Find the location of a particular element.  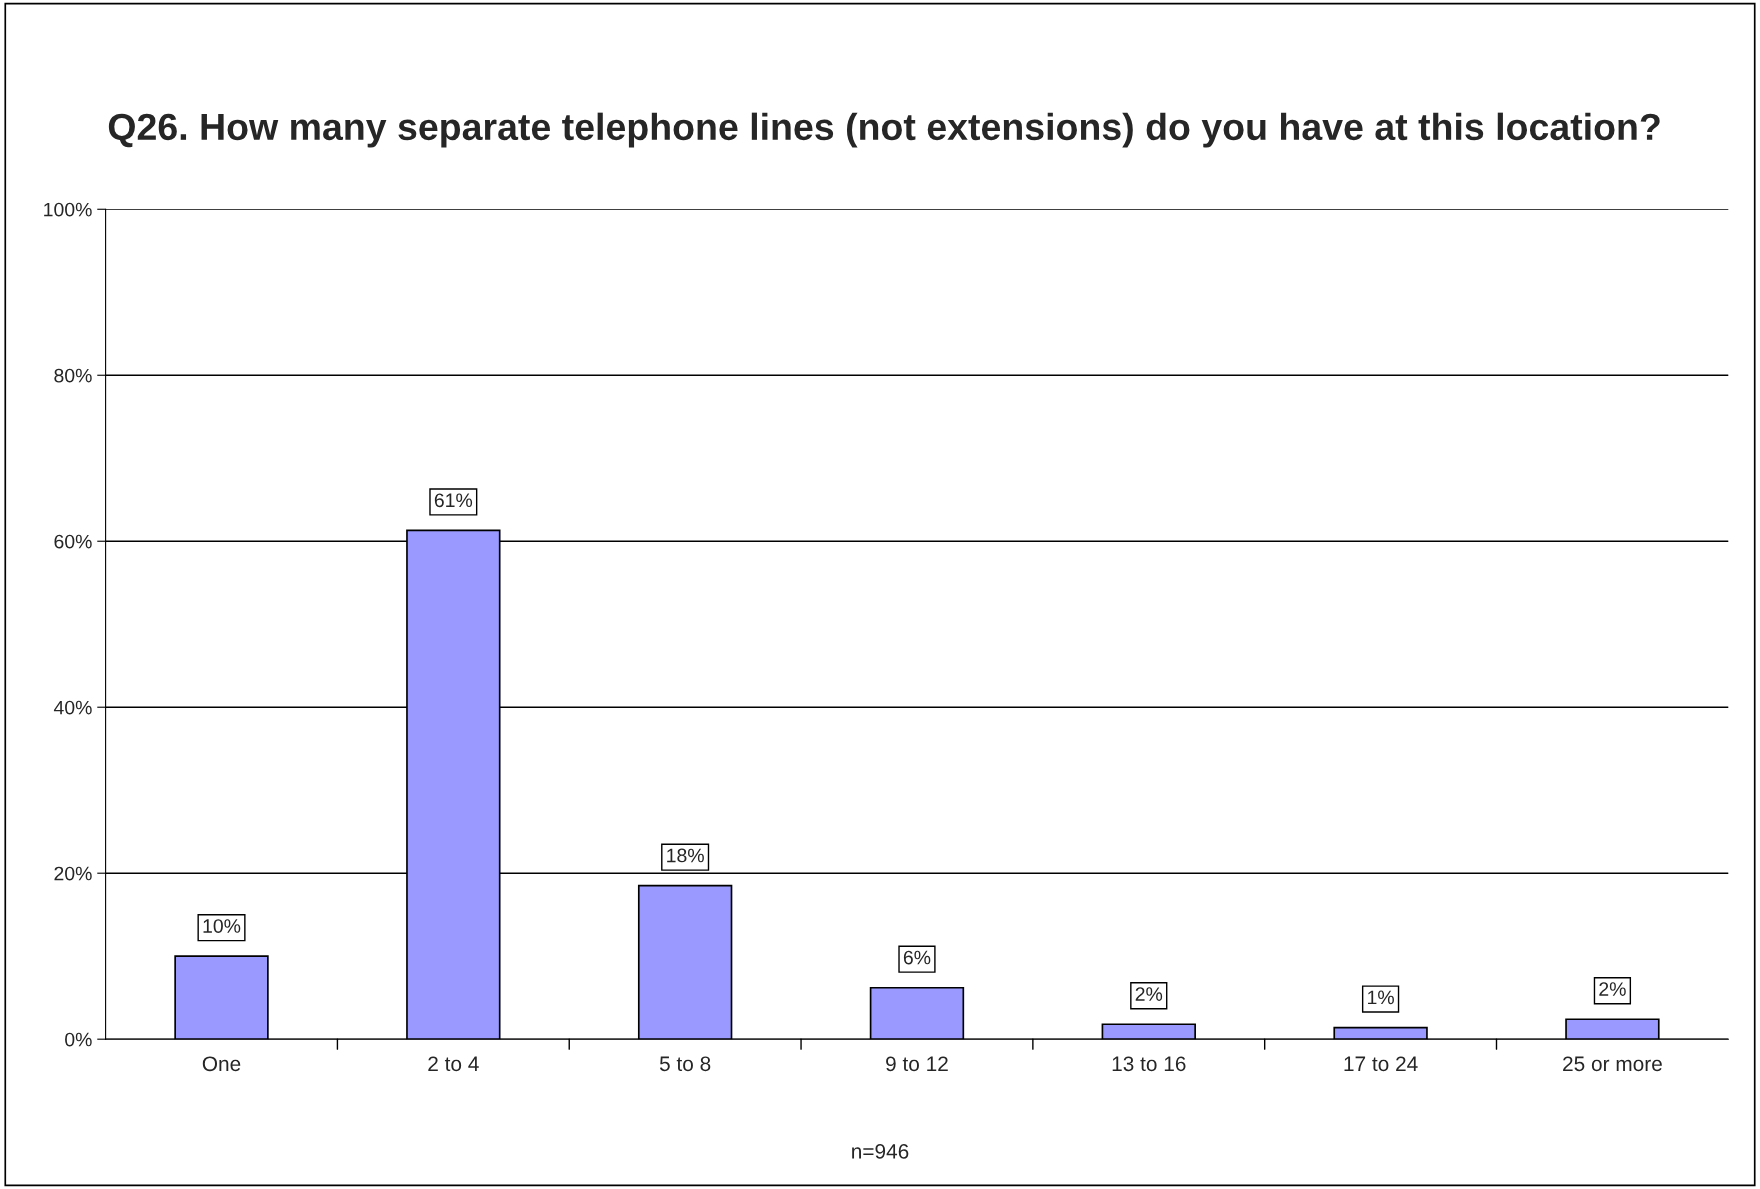

text: n=946 is located at coordinates (880, 1151).